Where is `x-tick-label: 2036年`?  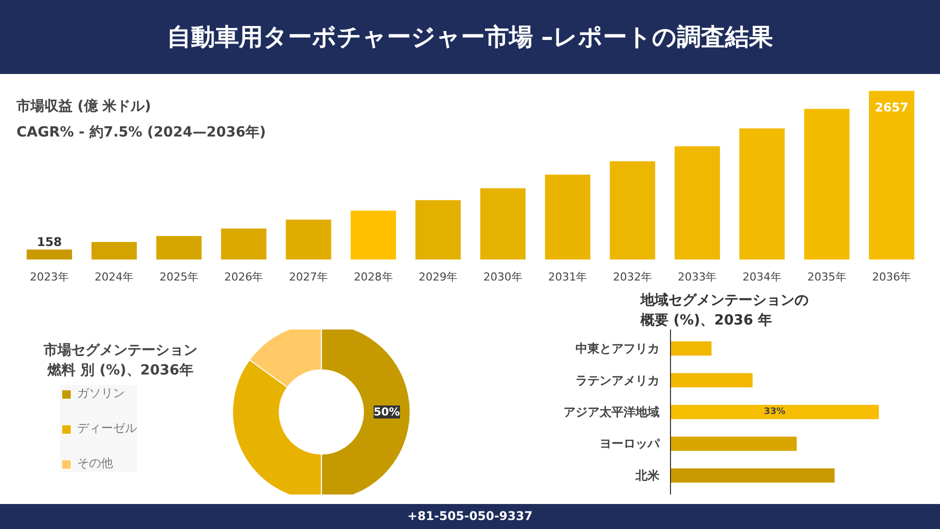
x-tick-label: 2036年 is located at coordinates (892, 277).